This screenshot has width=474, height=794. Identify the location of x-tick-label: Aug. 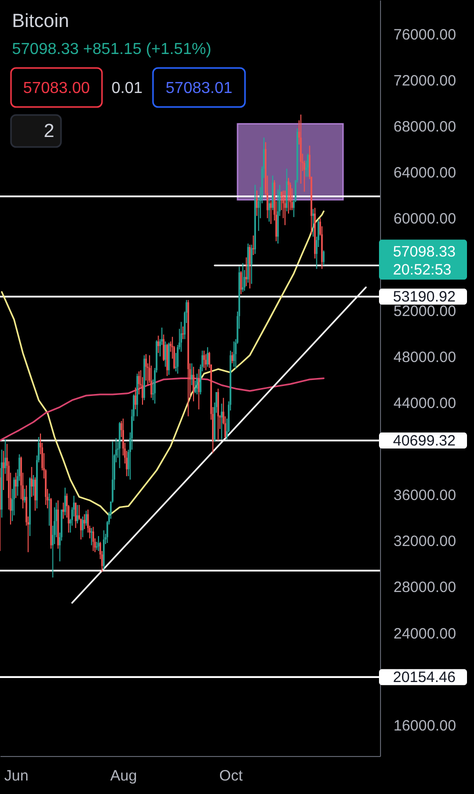
(123, 776).